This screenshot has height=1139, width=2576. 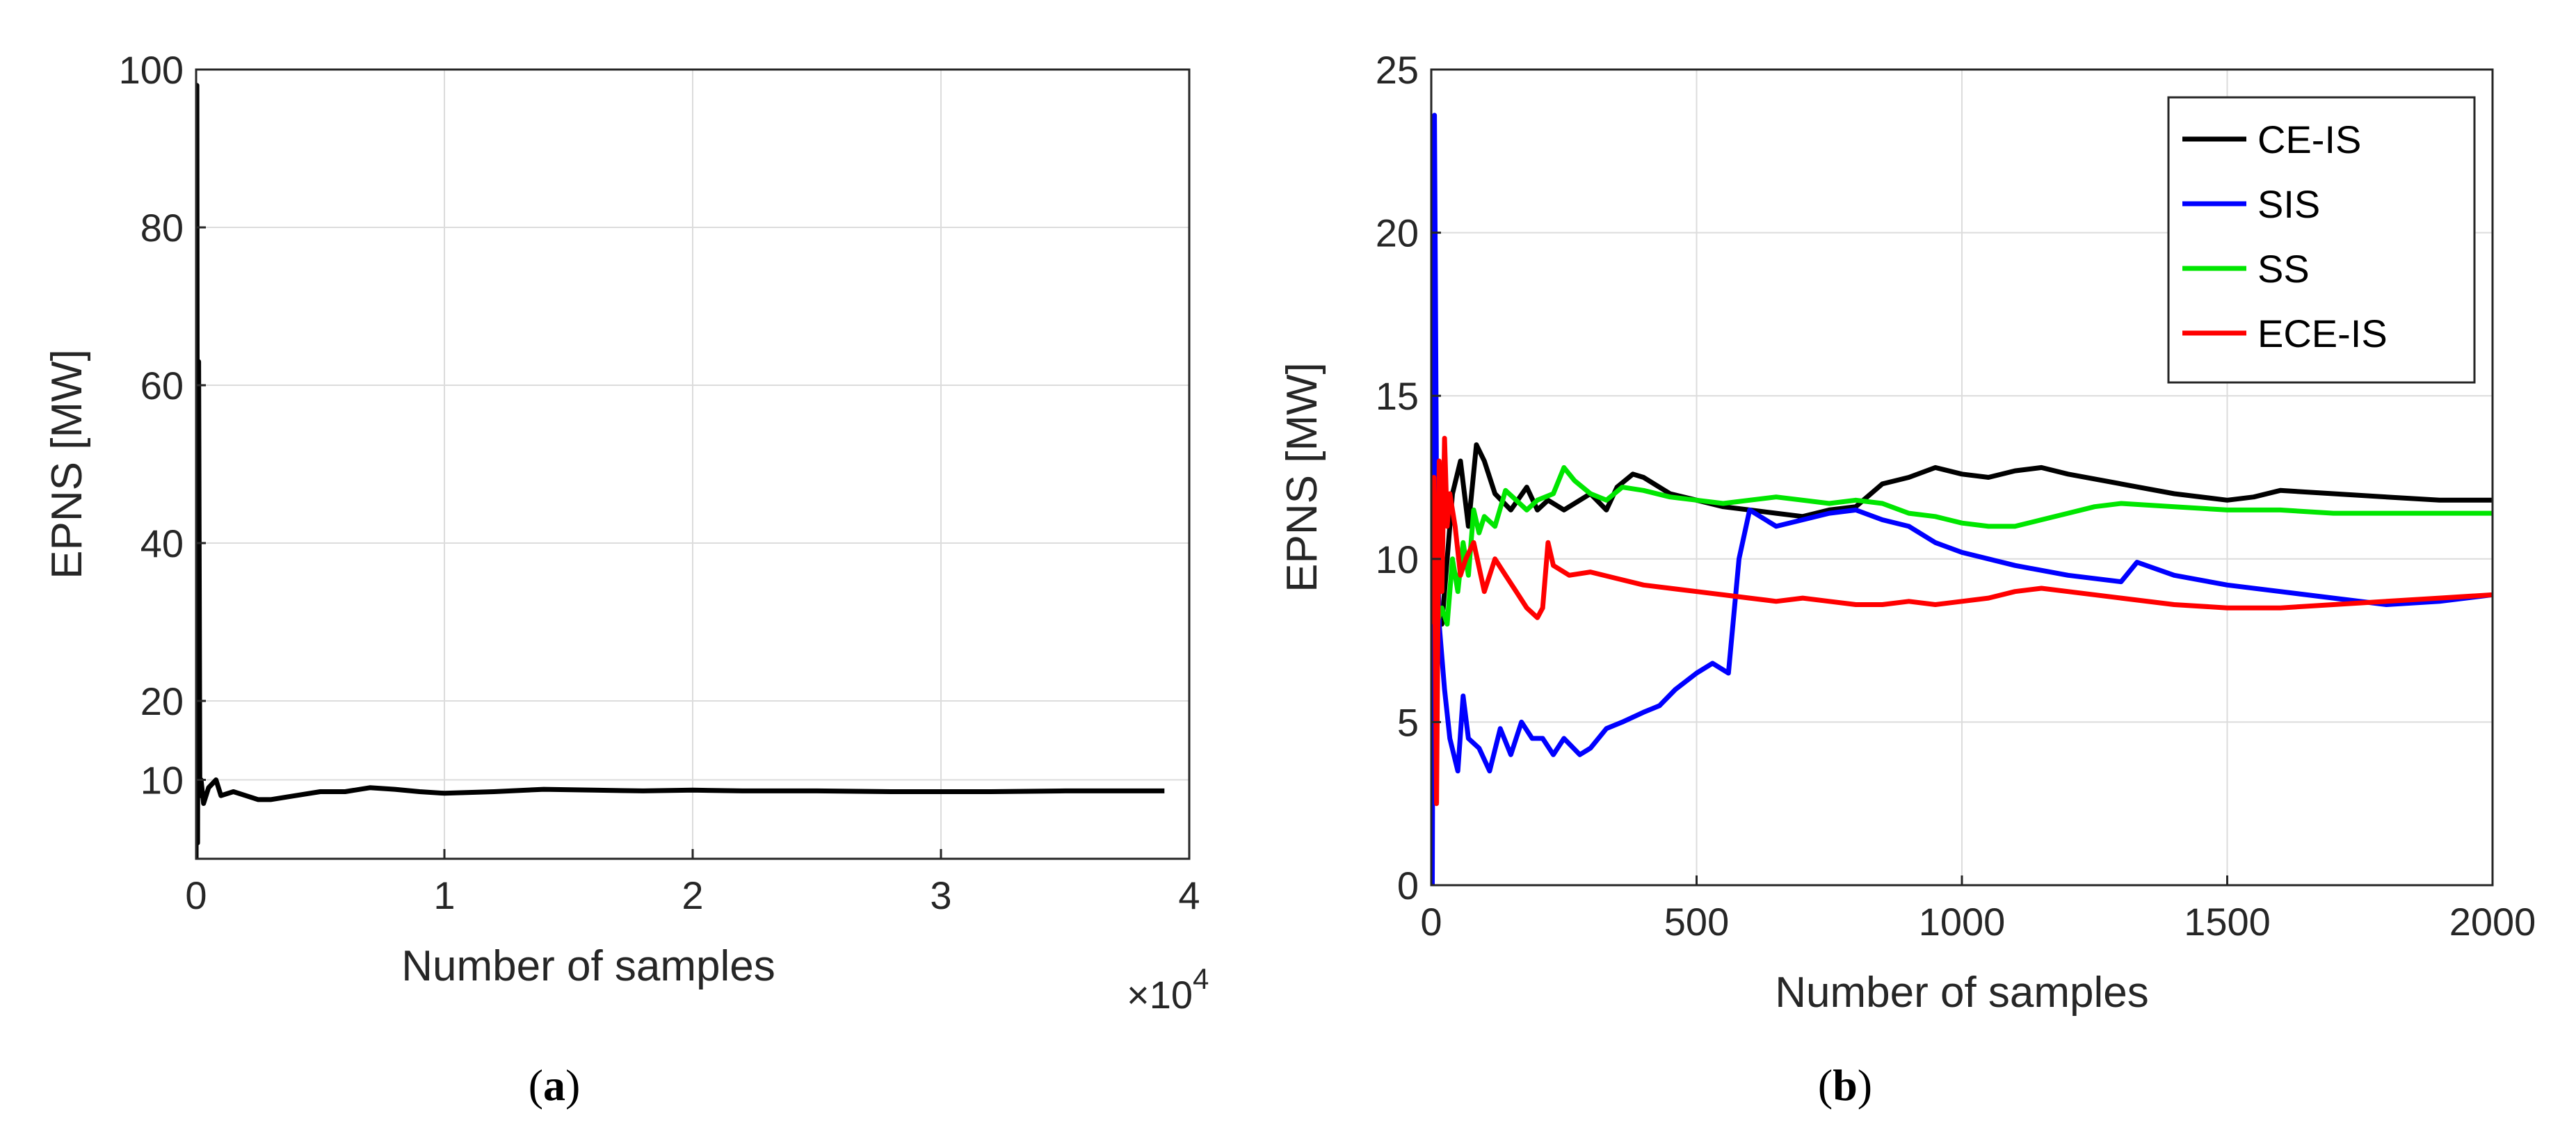 I want to click on x-tick-label: 1000, so click(x=1962, y=922).